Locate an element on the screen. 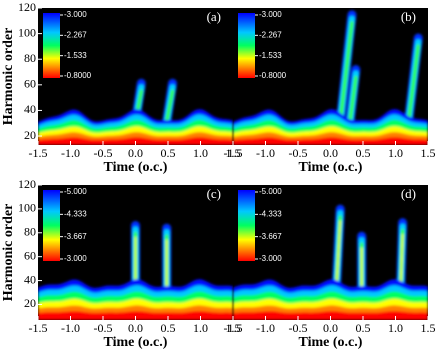 The height and width of the screenshot is (353, 436). panel-label: (a) is located at coordinates (214, 16).